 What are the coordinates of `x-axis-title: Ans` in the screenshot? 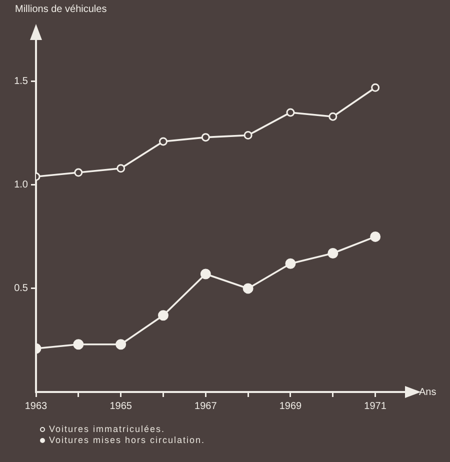 It's located at (427, 392).